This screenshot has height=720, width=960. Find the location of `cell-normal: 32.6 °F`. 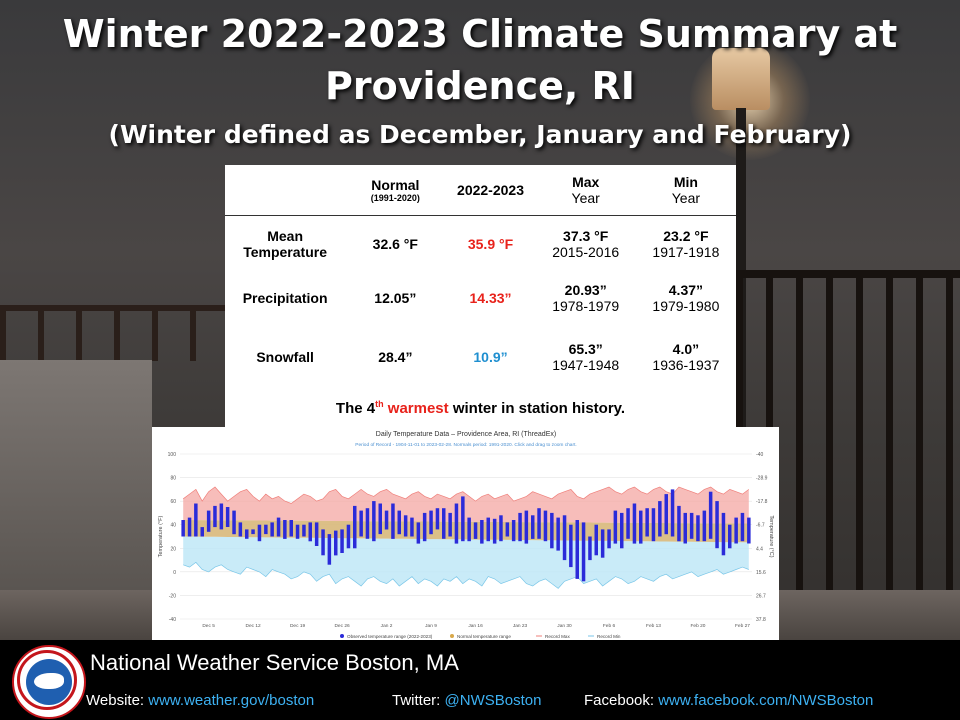

cell-normal: 32.6 °F is located at coordinates (395, 243).